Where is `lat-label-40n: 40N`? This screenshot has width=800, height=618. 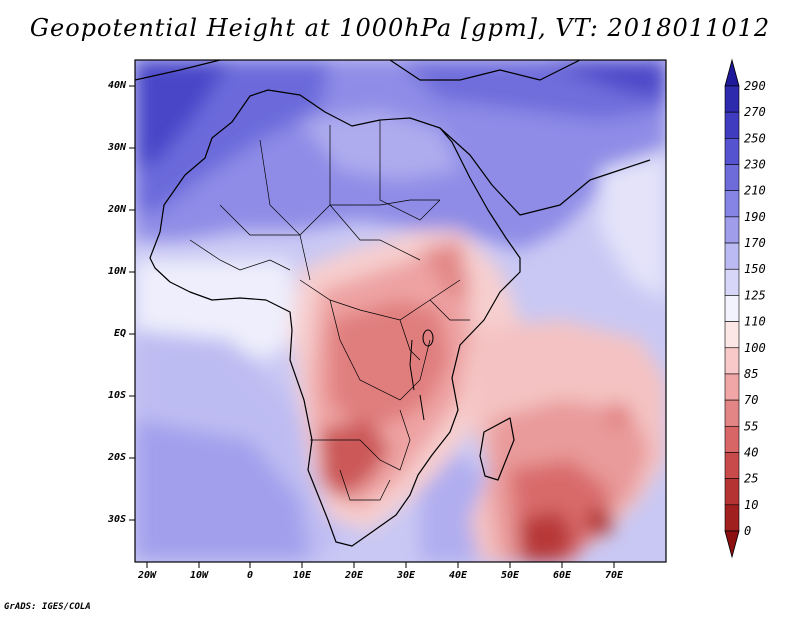
lat-label-40n: 40N is located at coordinates (116, 85).